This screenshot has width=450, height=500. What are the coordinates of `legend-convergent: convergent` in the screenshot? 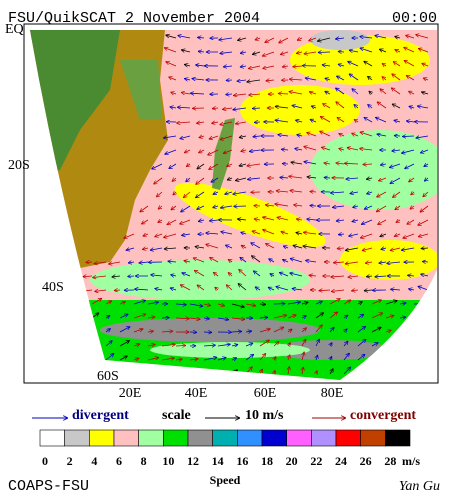 It's located at (383, 415).